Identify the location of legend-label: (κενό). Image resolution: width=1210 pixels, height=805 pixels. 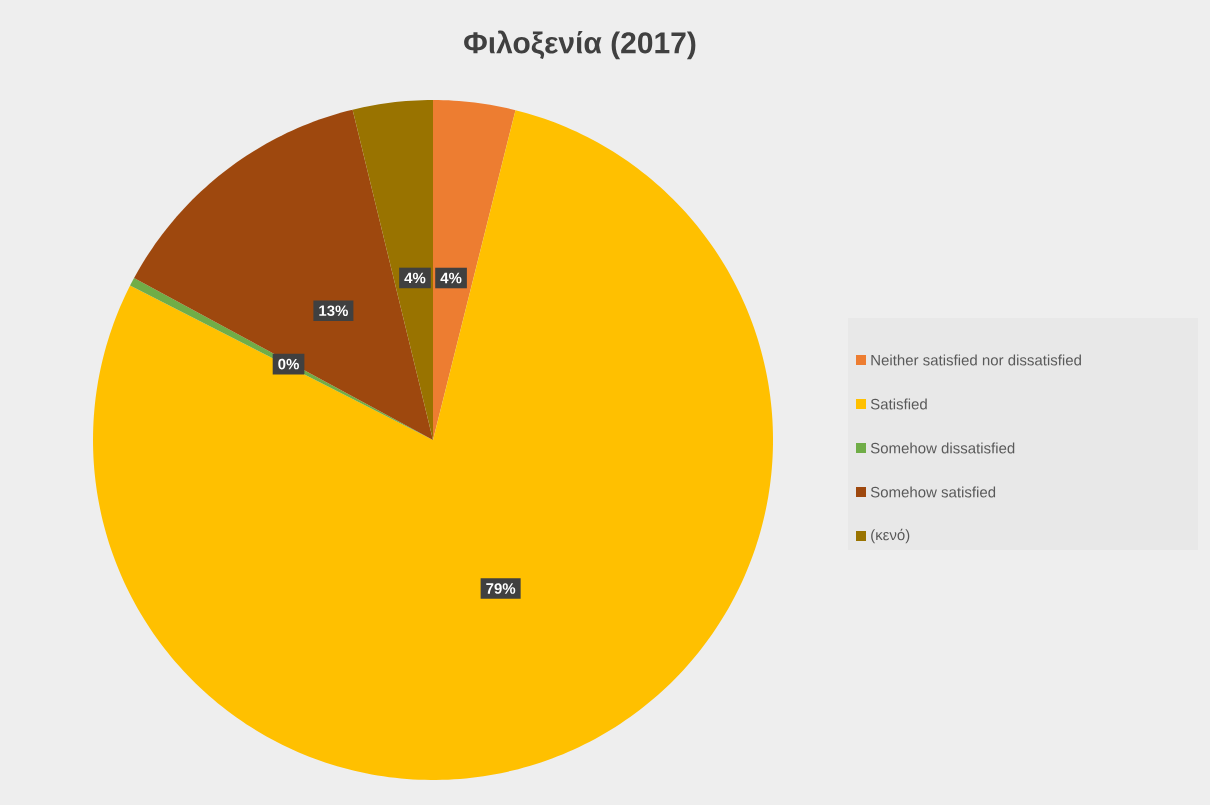
(890, 536).